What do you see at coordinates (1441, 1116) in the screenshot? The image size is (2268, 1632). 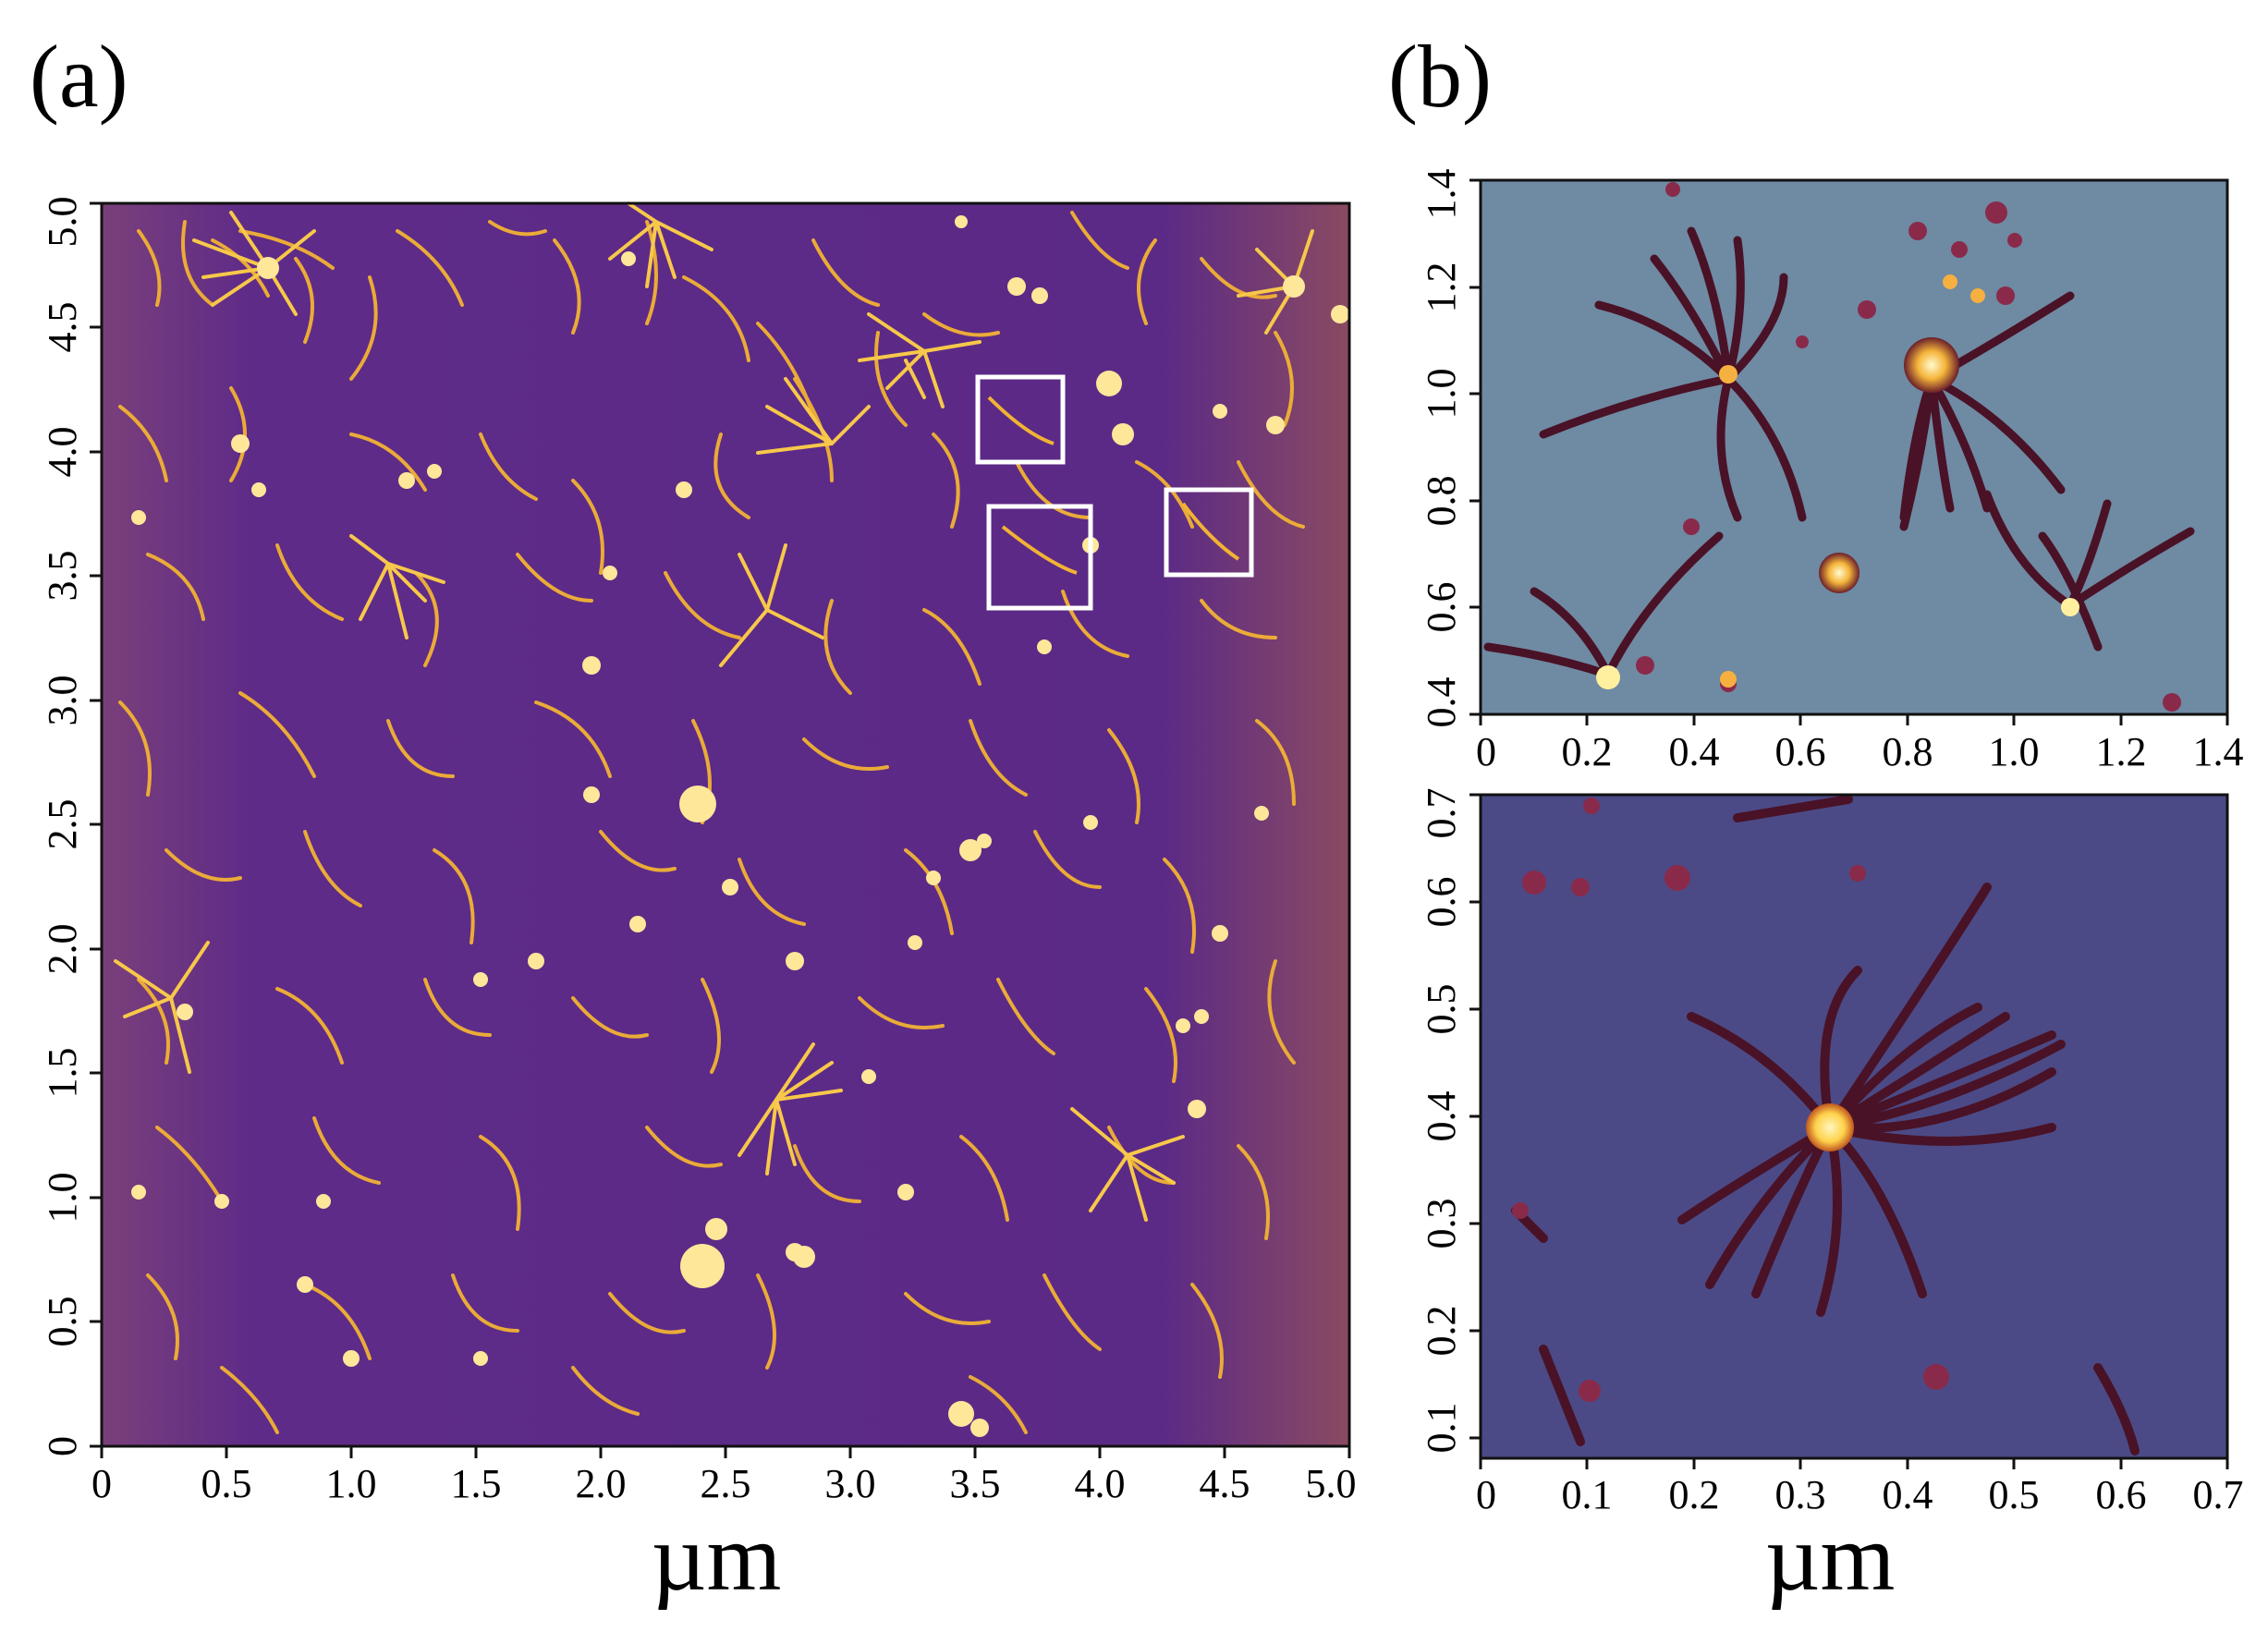 I see `panel-b-bottom-y-tick: 0.4` at bounding box center [1441, 1116].